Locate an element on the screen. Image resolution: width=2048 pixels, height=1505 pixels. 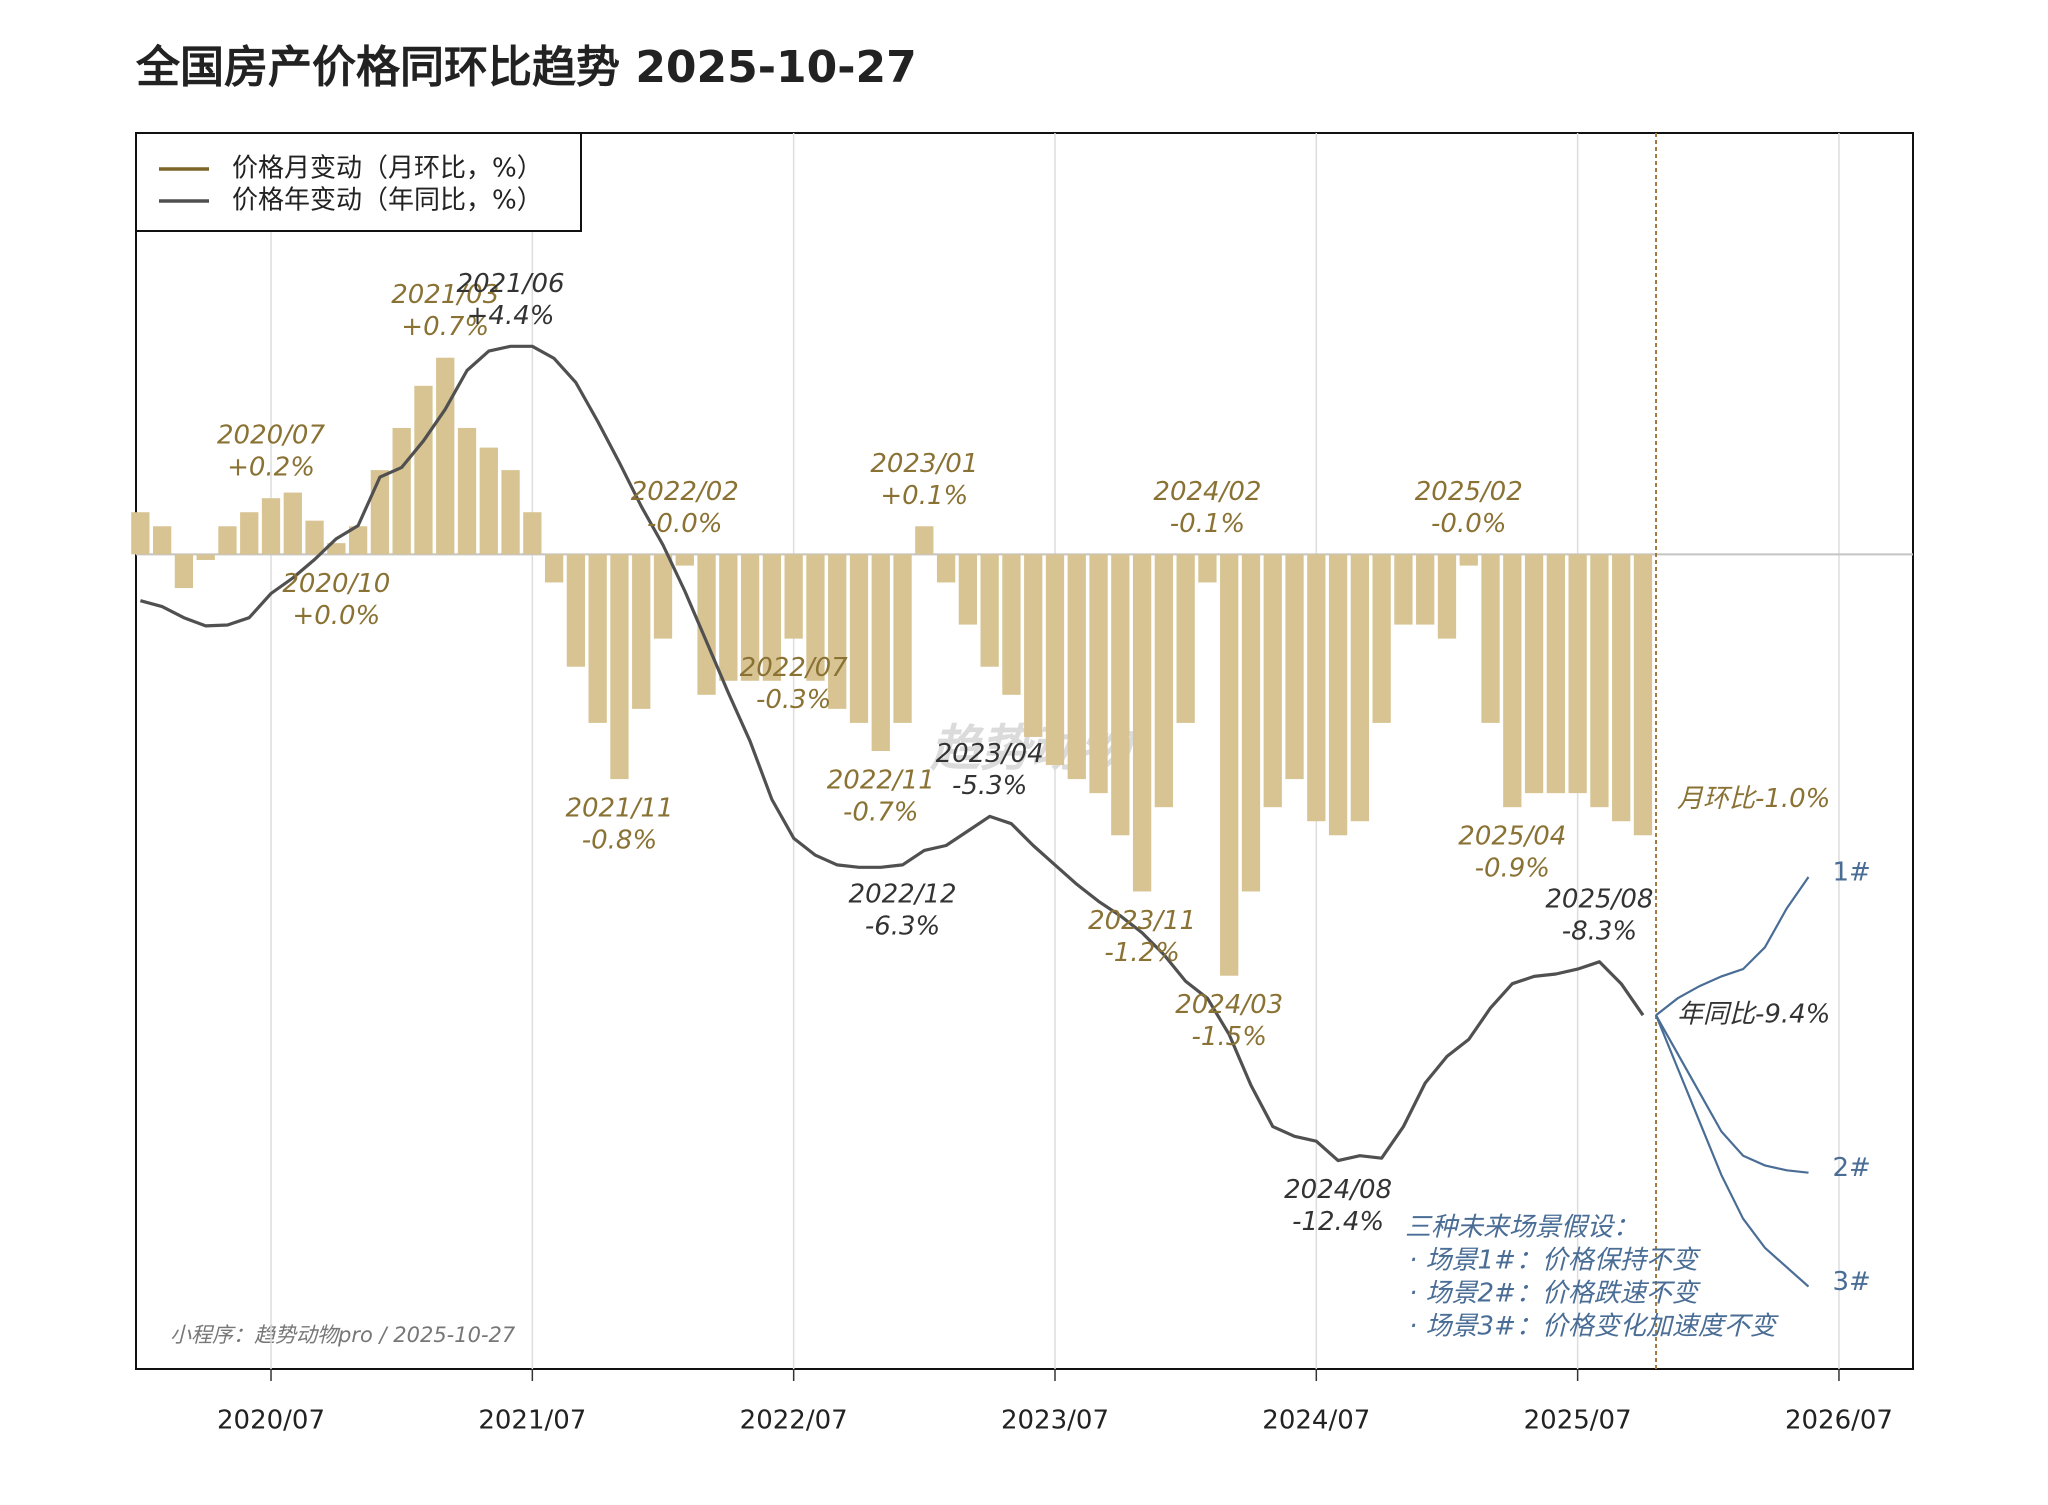
x-tick-label: 2020/07 is located at coordinates (271, 1421).